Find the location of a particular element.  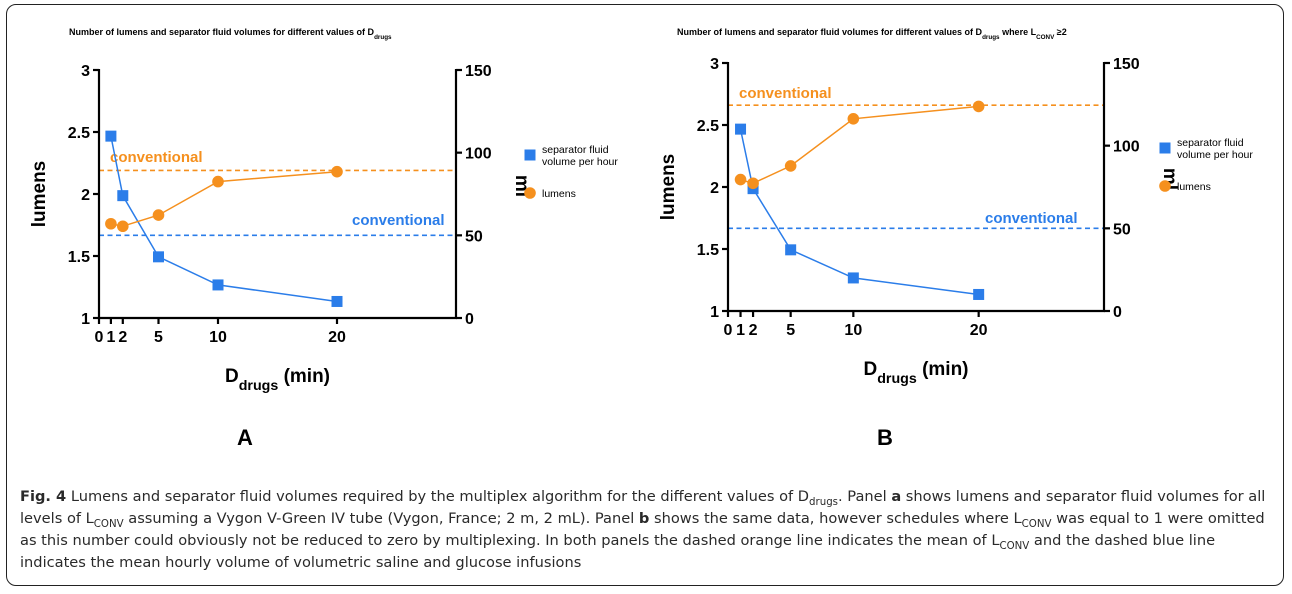

series-line-volume is located at coordinates (859, 212).